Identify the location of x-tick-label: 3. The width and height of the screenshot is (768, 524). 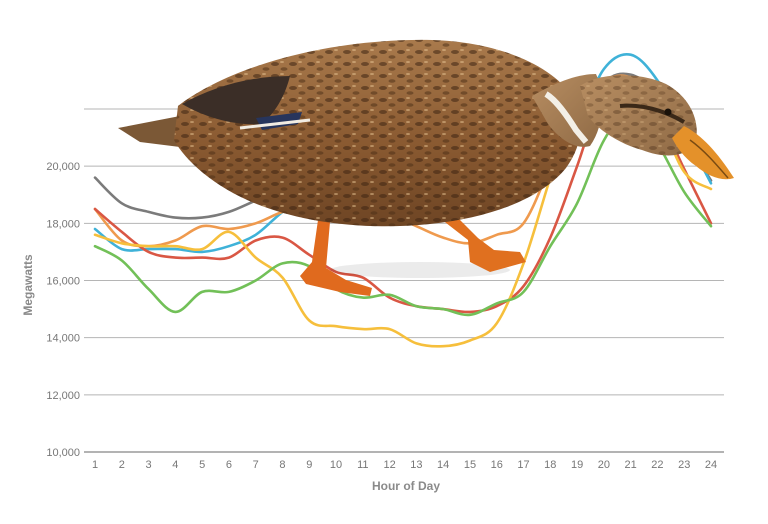
(149, 465).